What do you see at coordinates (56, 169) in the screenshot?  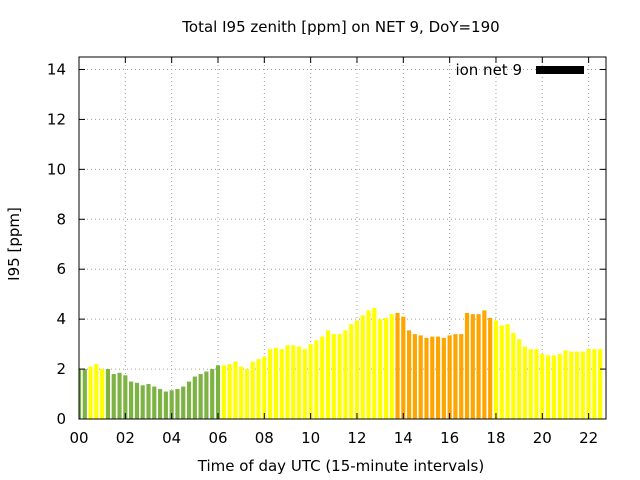 I see `y-tick-label: 10` at bounding box center [56, 169].